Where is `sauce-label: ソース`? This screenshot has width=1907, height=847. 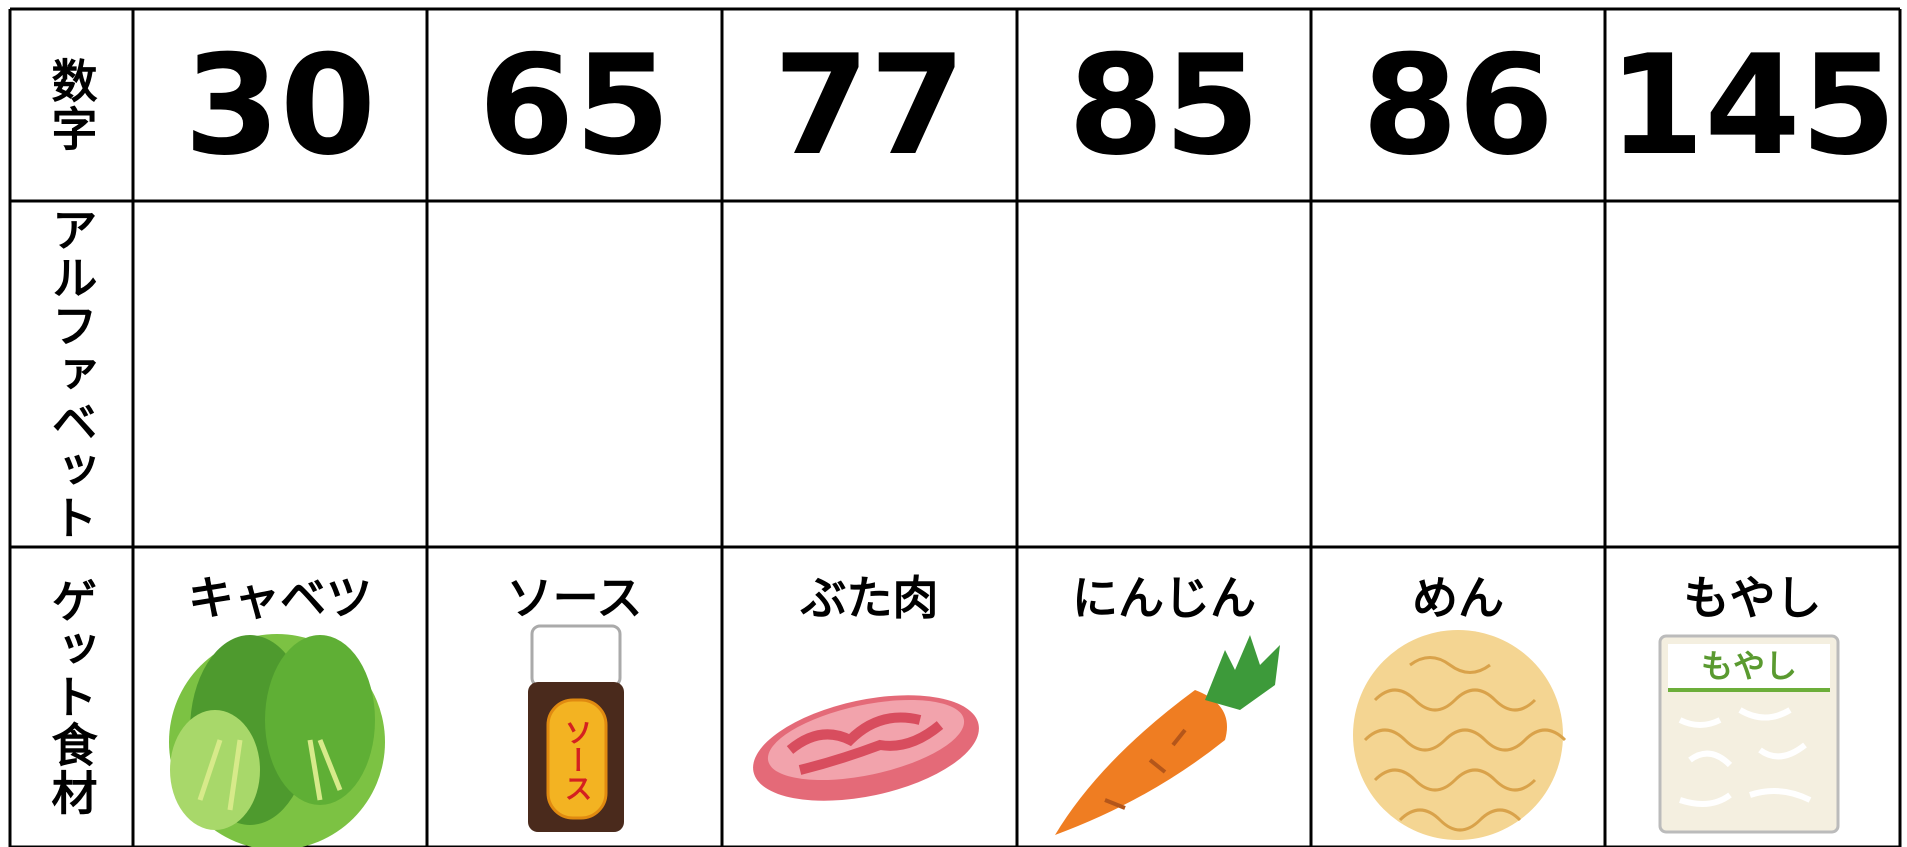 sauce-label: ソース is located at coordinates (577, 760).